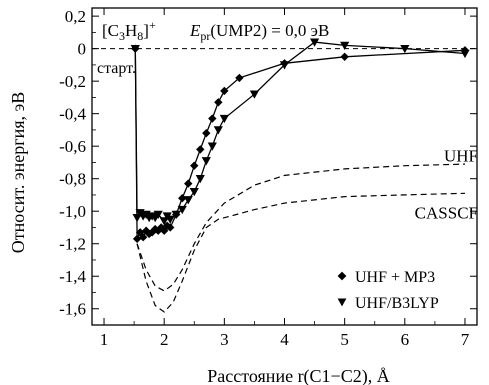  Describe the element at coordinates (395, 277) in the screenshot. I see `legend-label: UHF + MP3` at that location.